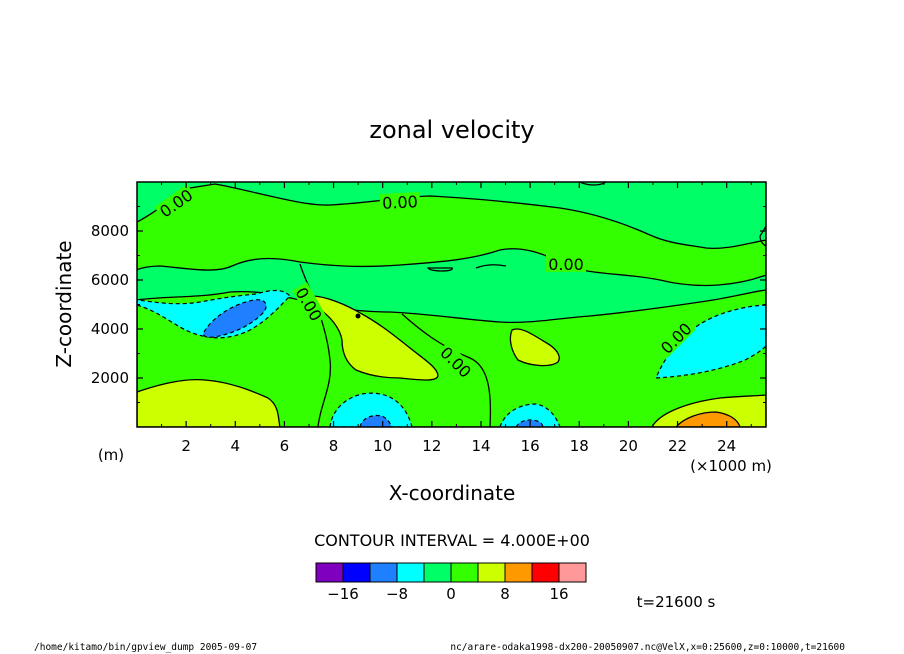 The width and height of the screenshot is (904, 654). I want to click on time-label: t=21600 s, so click(676, 602).